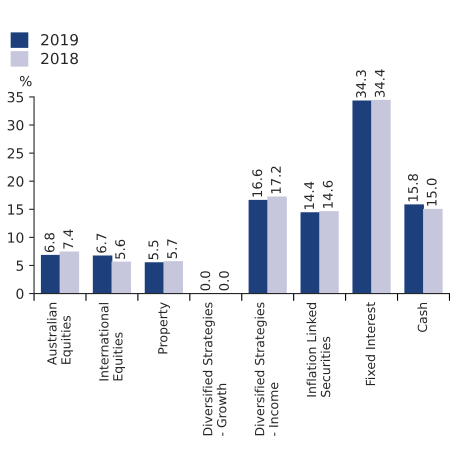 The height and width of the screenshot is (453, 454). Describe the element at coordinates (20, 265) in the screenshot. I see `y-tick-label: 5` at that location.